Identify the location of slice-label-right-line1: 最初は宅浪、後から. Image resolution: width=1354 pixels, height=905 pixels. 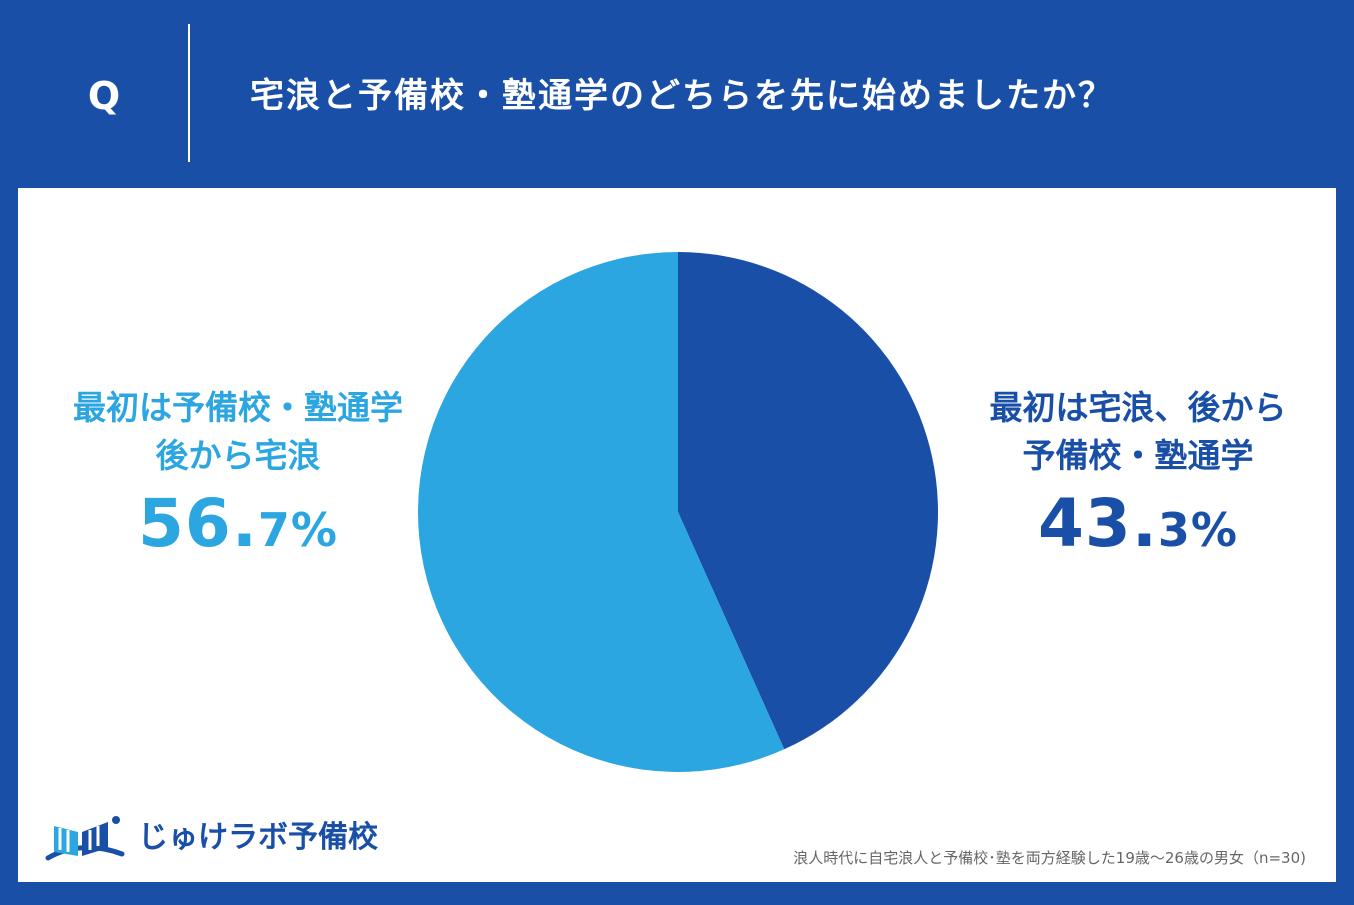
(1138, 407).